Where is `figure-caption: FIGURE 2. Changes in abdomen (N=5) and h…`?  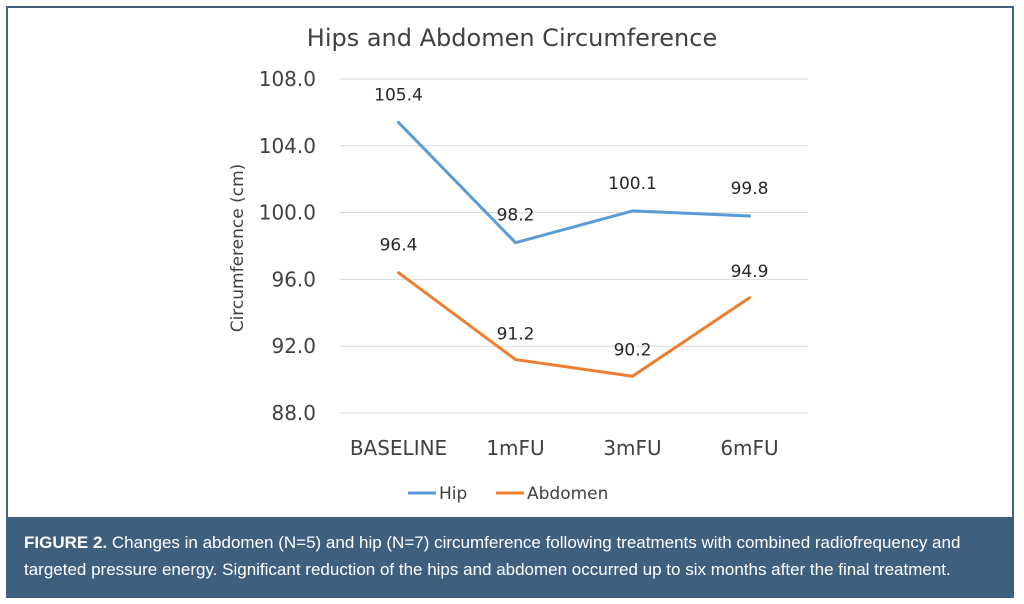 figure-caption: FIGURE 2. Changes in abdomen (N=5) and h… is located at coordinates (510, 557).